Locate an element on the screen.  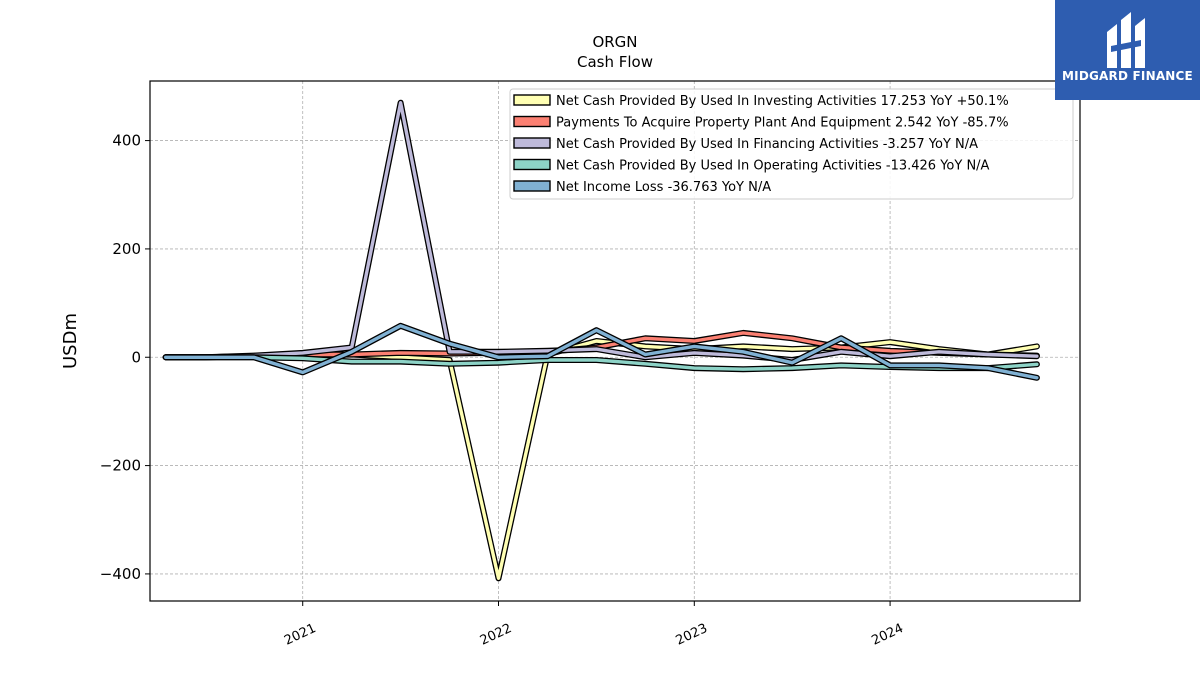
chart-subtitle: Cash Flow is located at coordinates (615, 62).